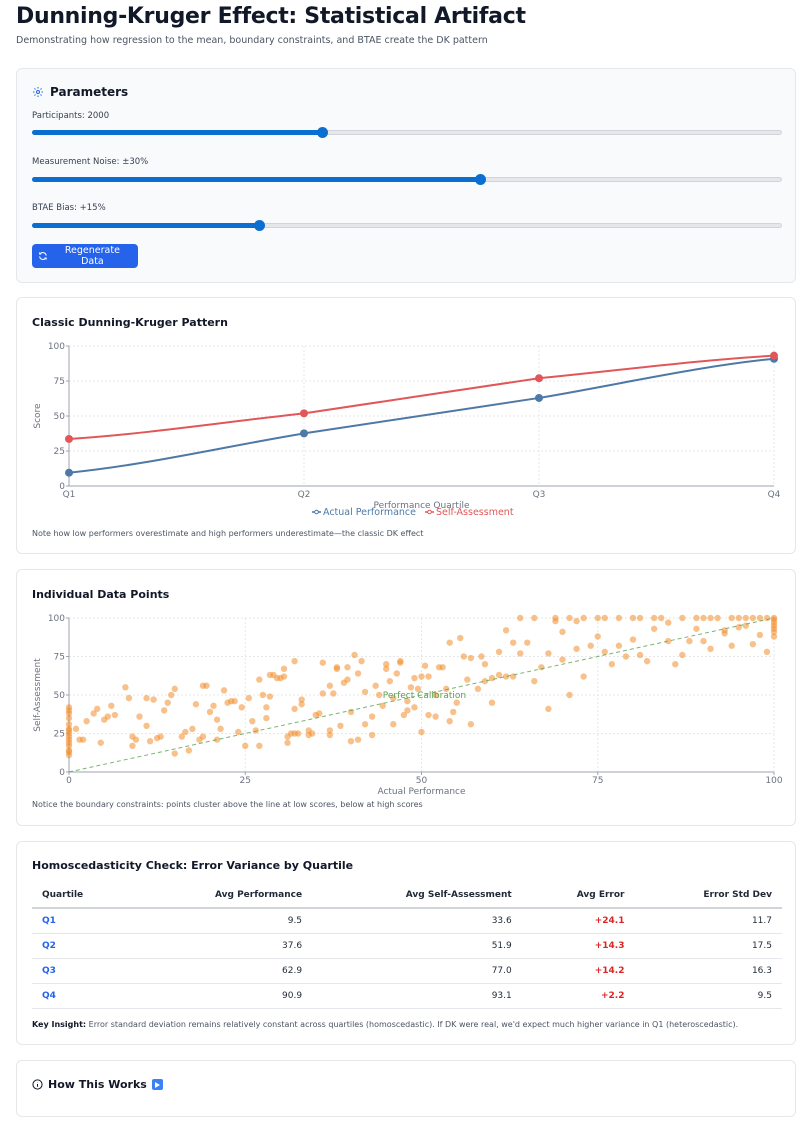 The image size is (802, 1123). Describe the element at coordinates (38, 92) in the screenshot. I see `gear-icon` at that location.